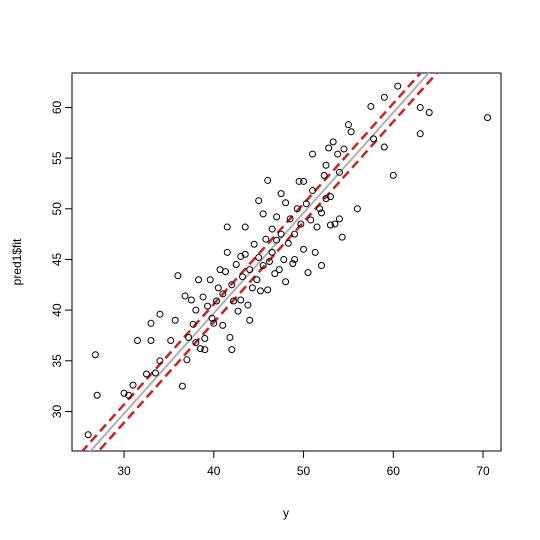 This screenshot has width=540, height=540. What do you see at coordinates (57, 259) in the screenshot?
I see `y-tick-label: 45` at bounding box center [57, 259].